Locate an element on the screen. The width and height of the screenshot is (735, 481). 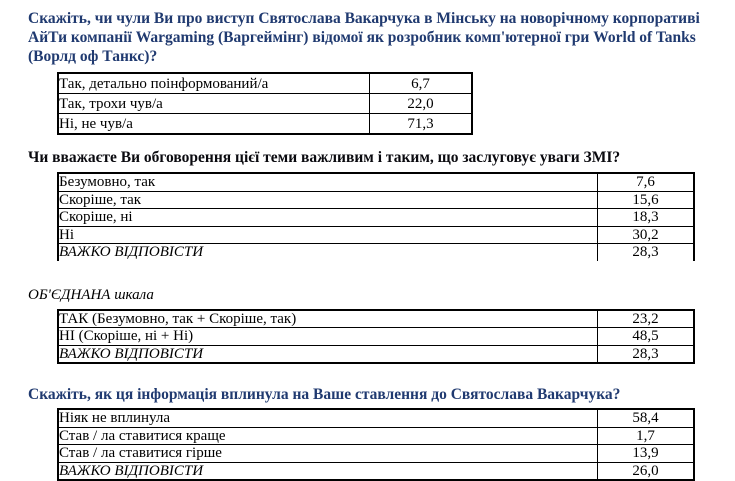
table-row: Так, трохи чув/а 22,0 is located at coordinates (265, 103).